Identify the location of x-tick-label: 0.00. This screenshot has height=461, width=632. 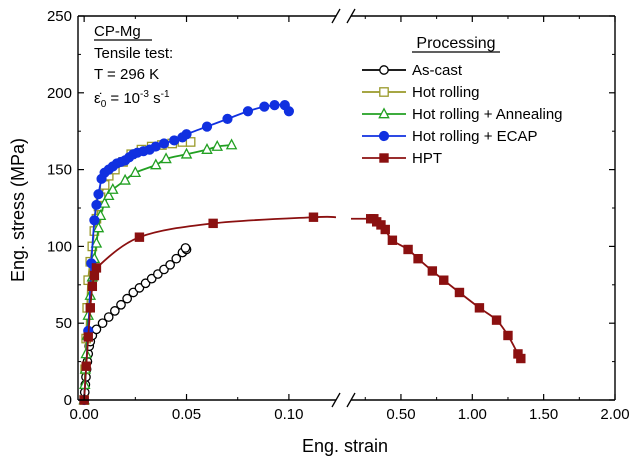
(84, 414).